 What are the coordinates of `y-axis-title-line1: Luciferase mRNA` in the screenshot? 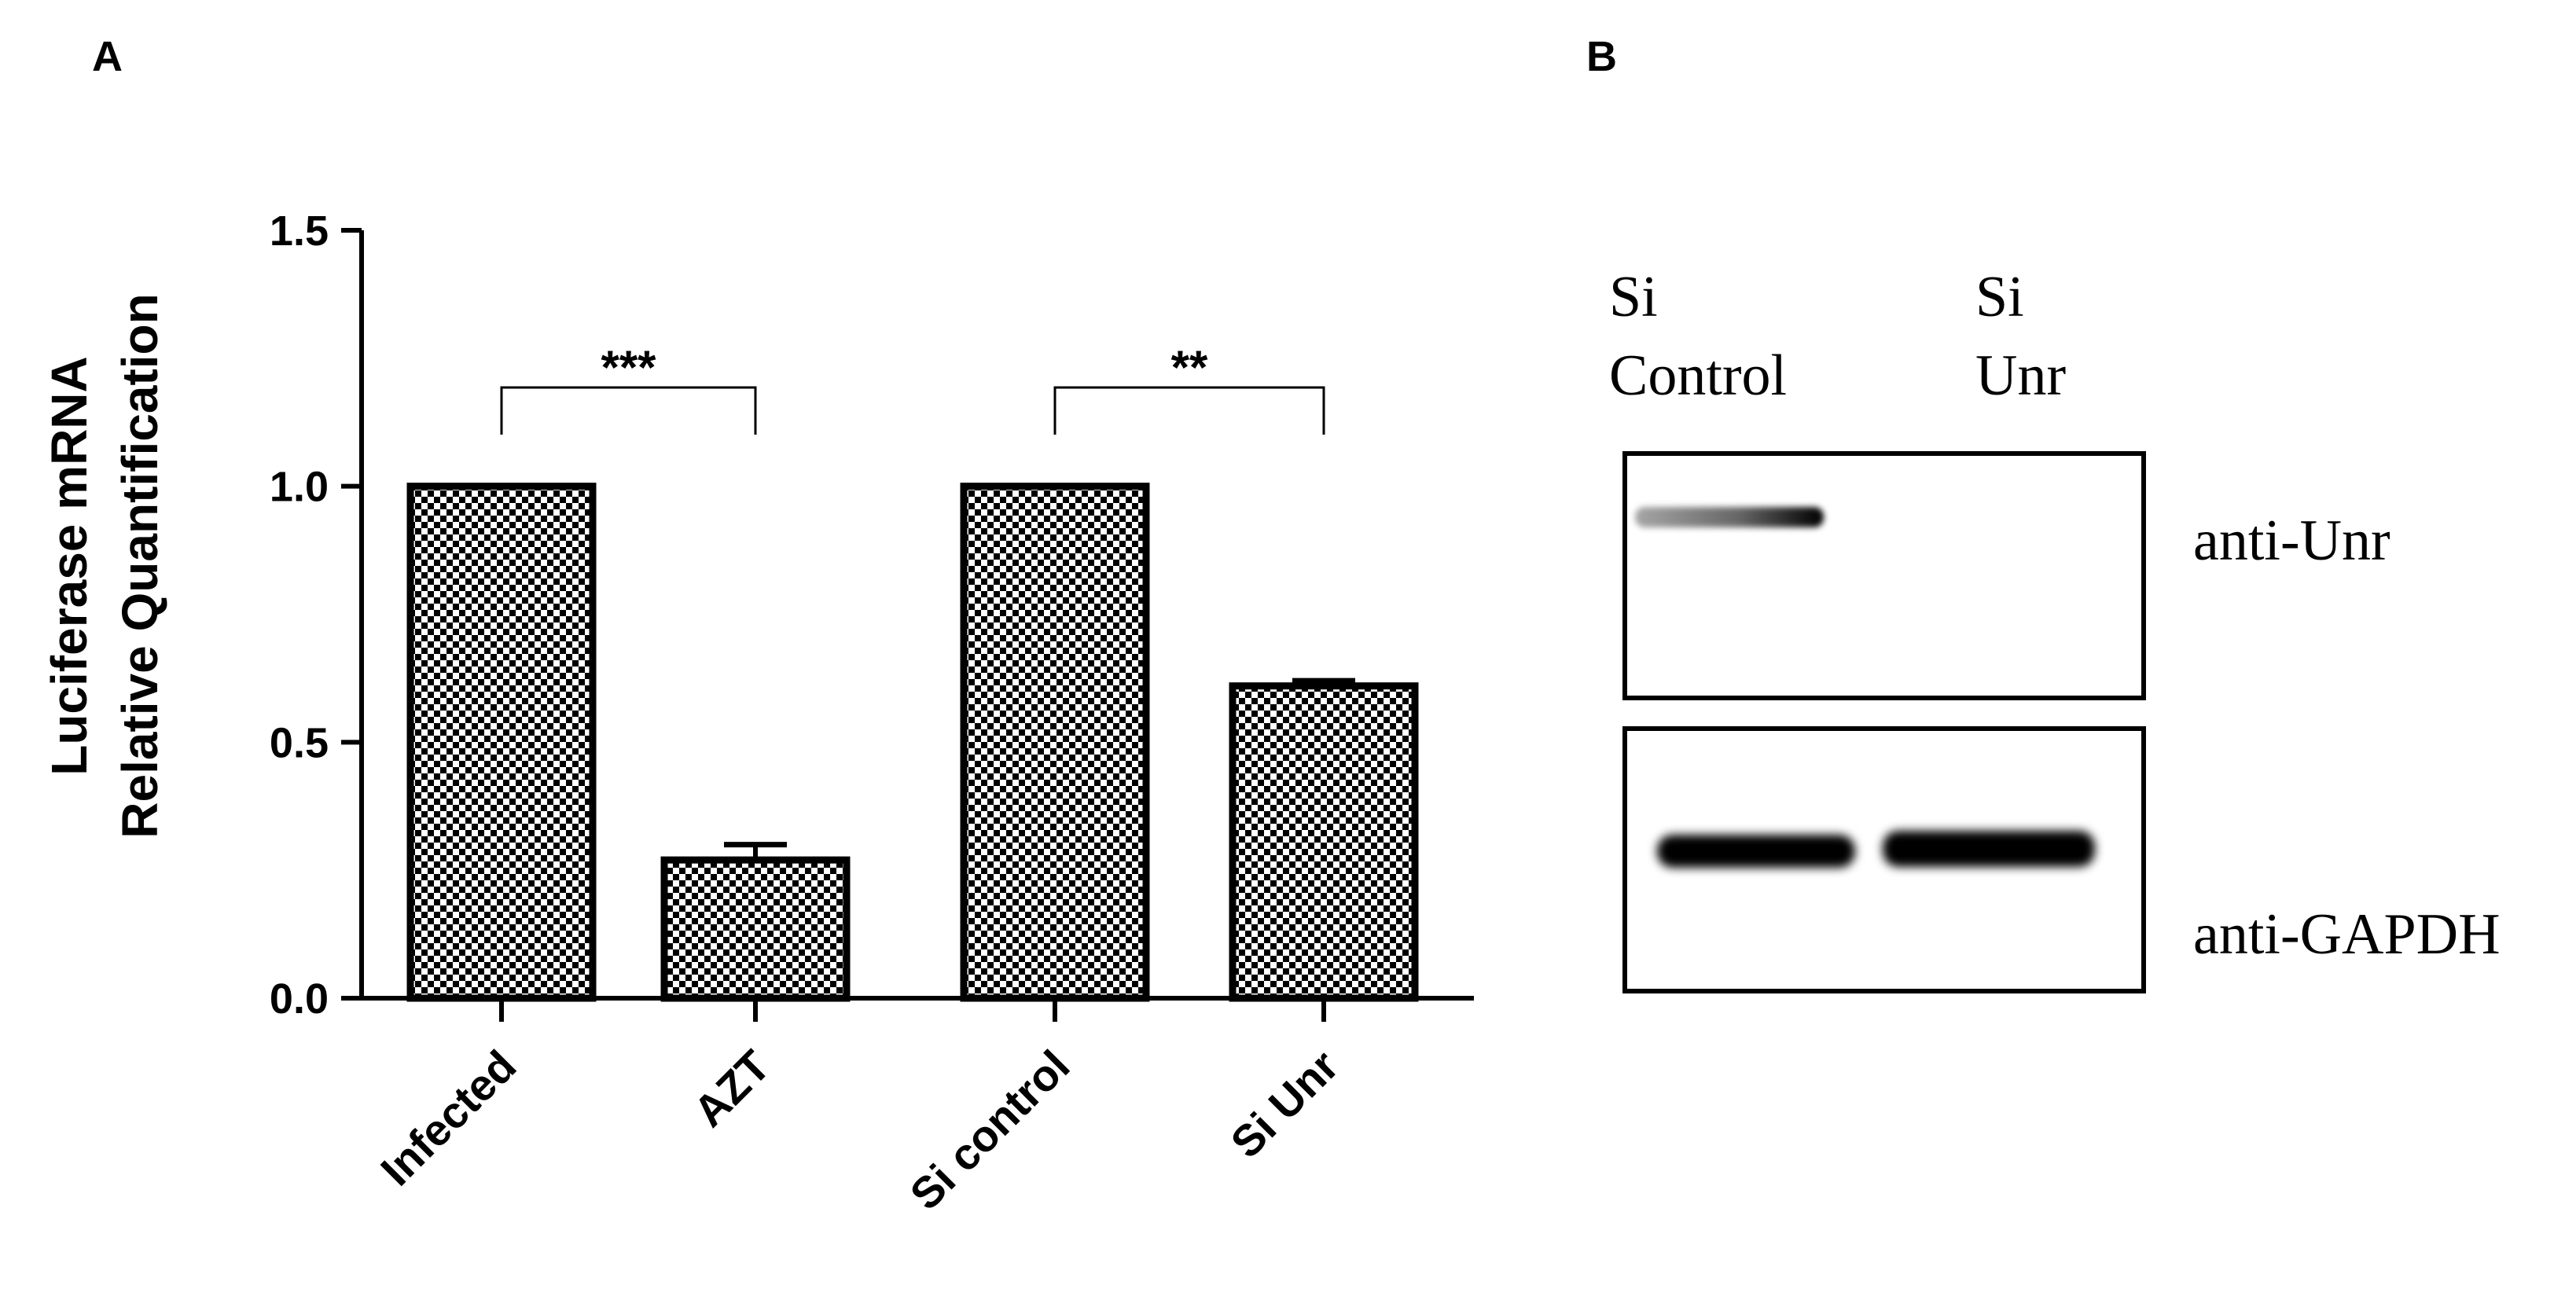 It's located at (69, 566).